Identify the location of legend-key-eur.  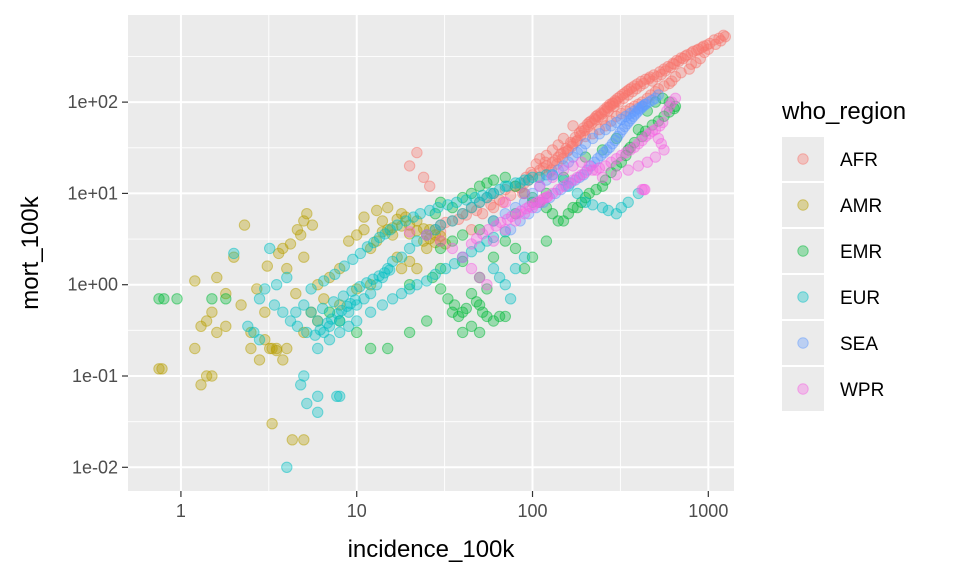
(803, 297).